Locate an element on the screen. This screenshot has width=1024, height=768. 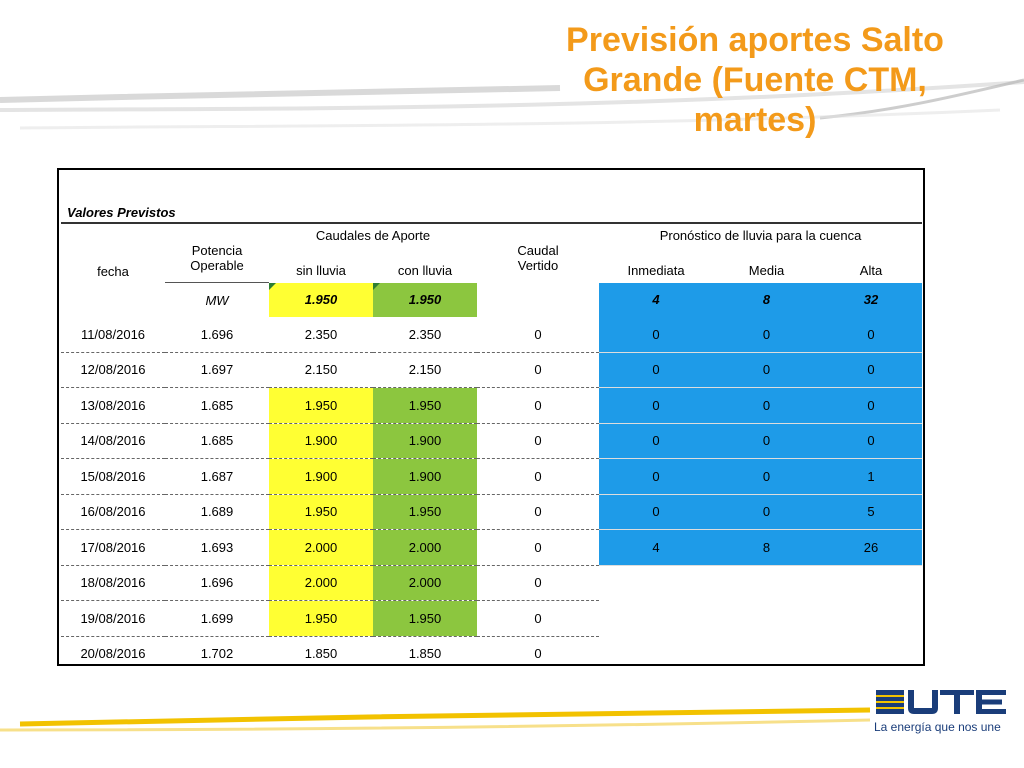
table-row: 18/08/2016 1.696 2.000 2.000 0 is located at coordinates (491, 583).